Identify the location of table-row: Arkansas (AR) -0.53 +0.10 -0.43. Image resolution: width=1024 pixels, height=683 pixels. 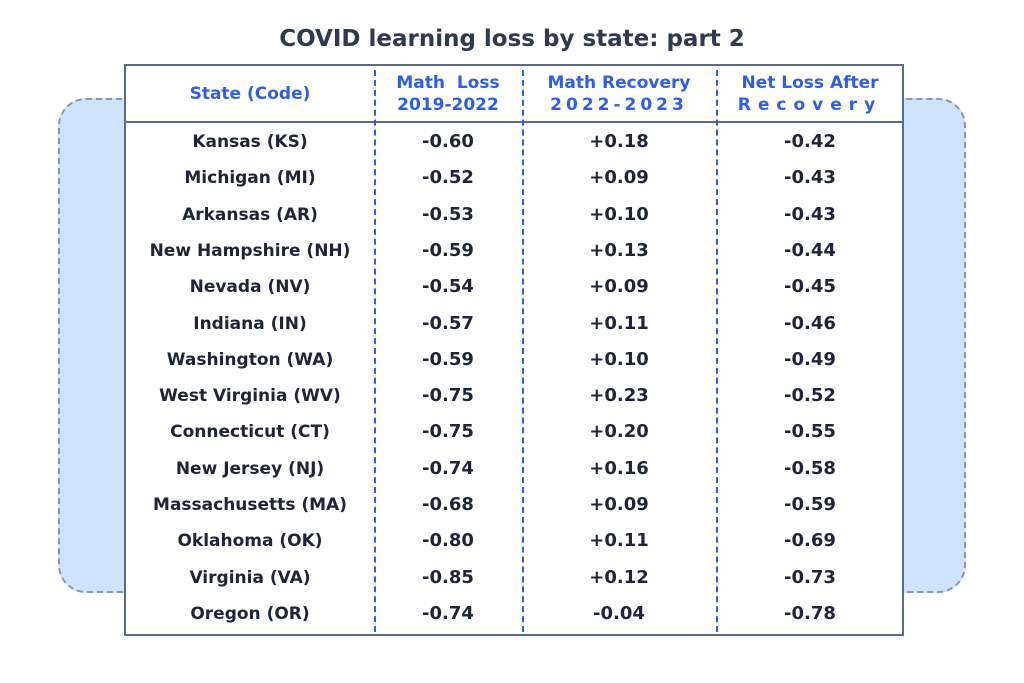
(514, 215).